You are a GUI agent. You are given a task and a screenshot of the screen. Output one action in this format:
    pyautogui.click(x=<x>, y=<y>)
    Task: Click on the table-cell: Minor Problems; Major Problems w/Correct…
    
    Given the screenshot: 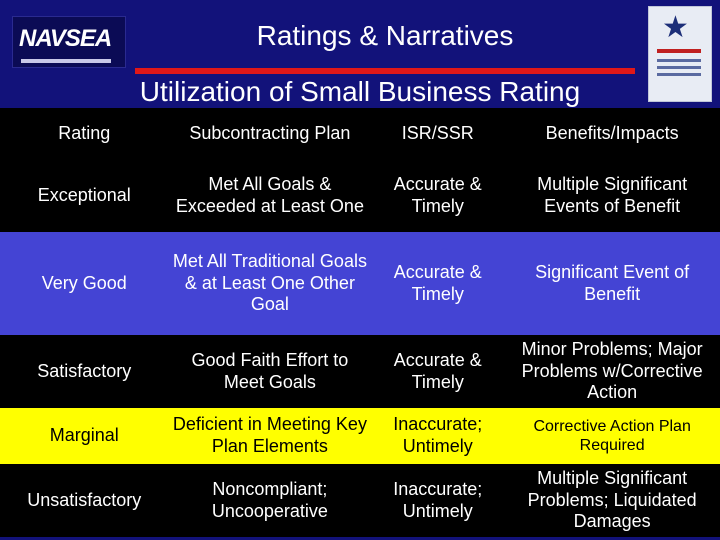 What is the action you would take?
    pyautogui.click(x=612, y=371)
    